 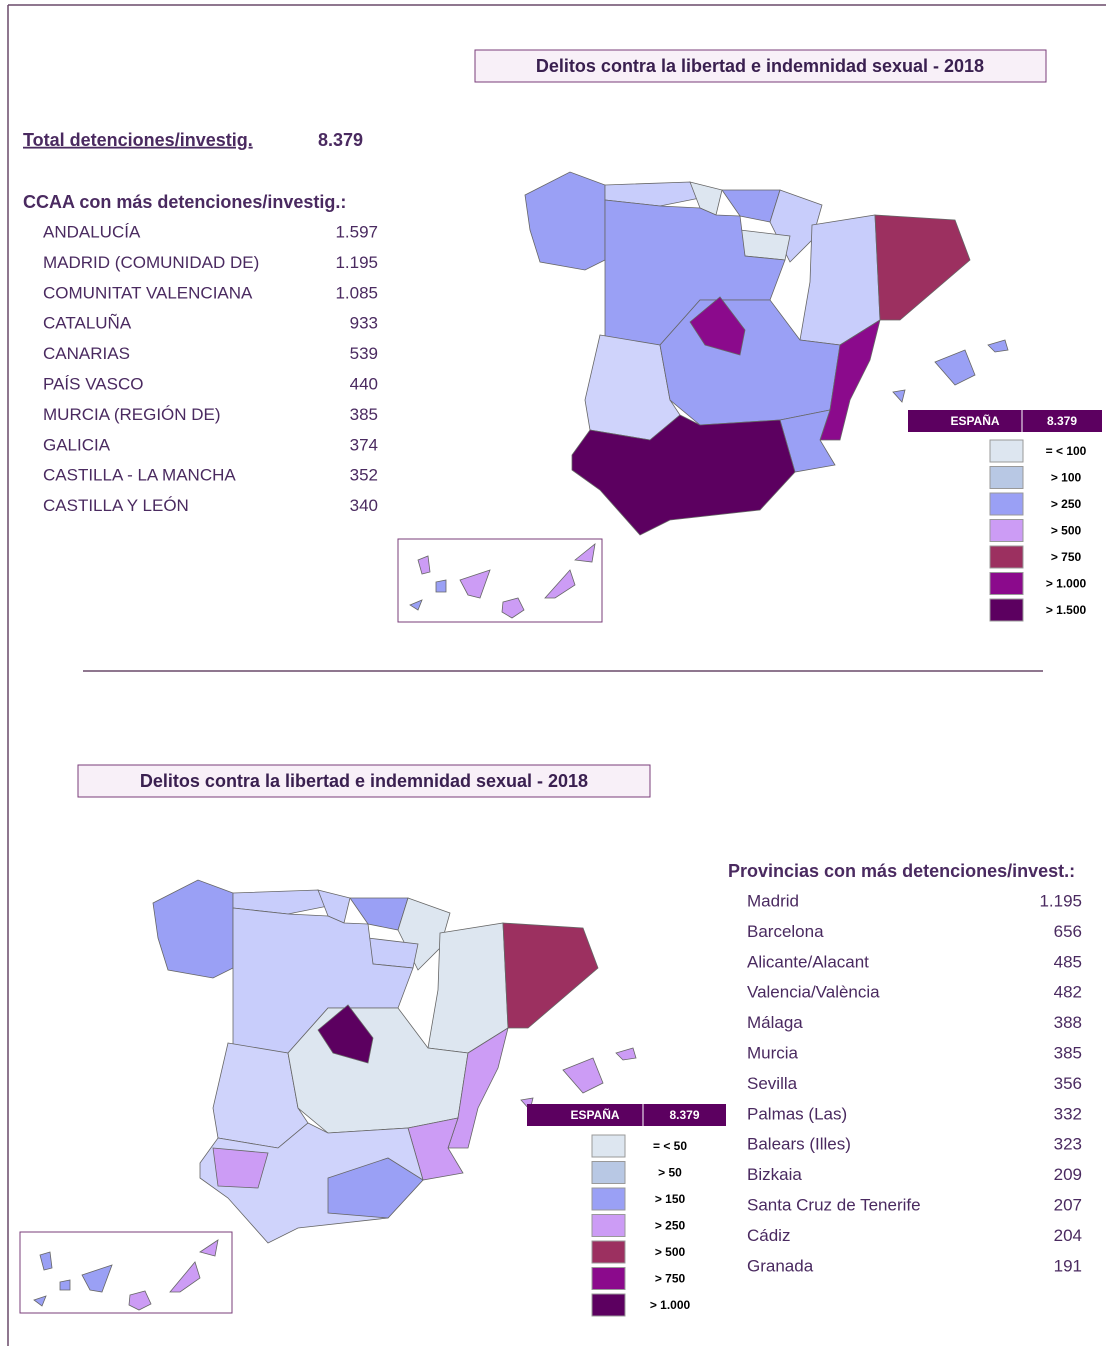 What do you see at coordinates (87, 323) in the screenshot?
I see `row-name: CATALUÑA` at bounding box center [87, 323].